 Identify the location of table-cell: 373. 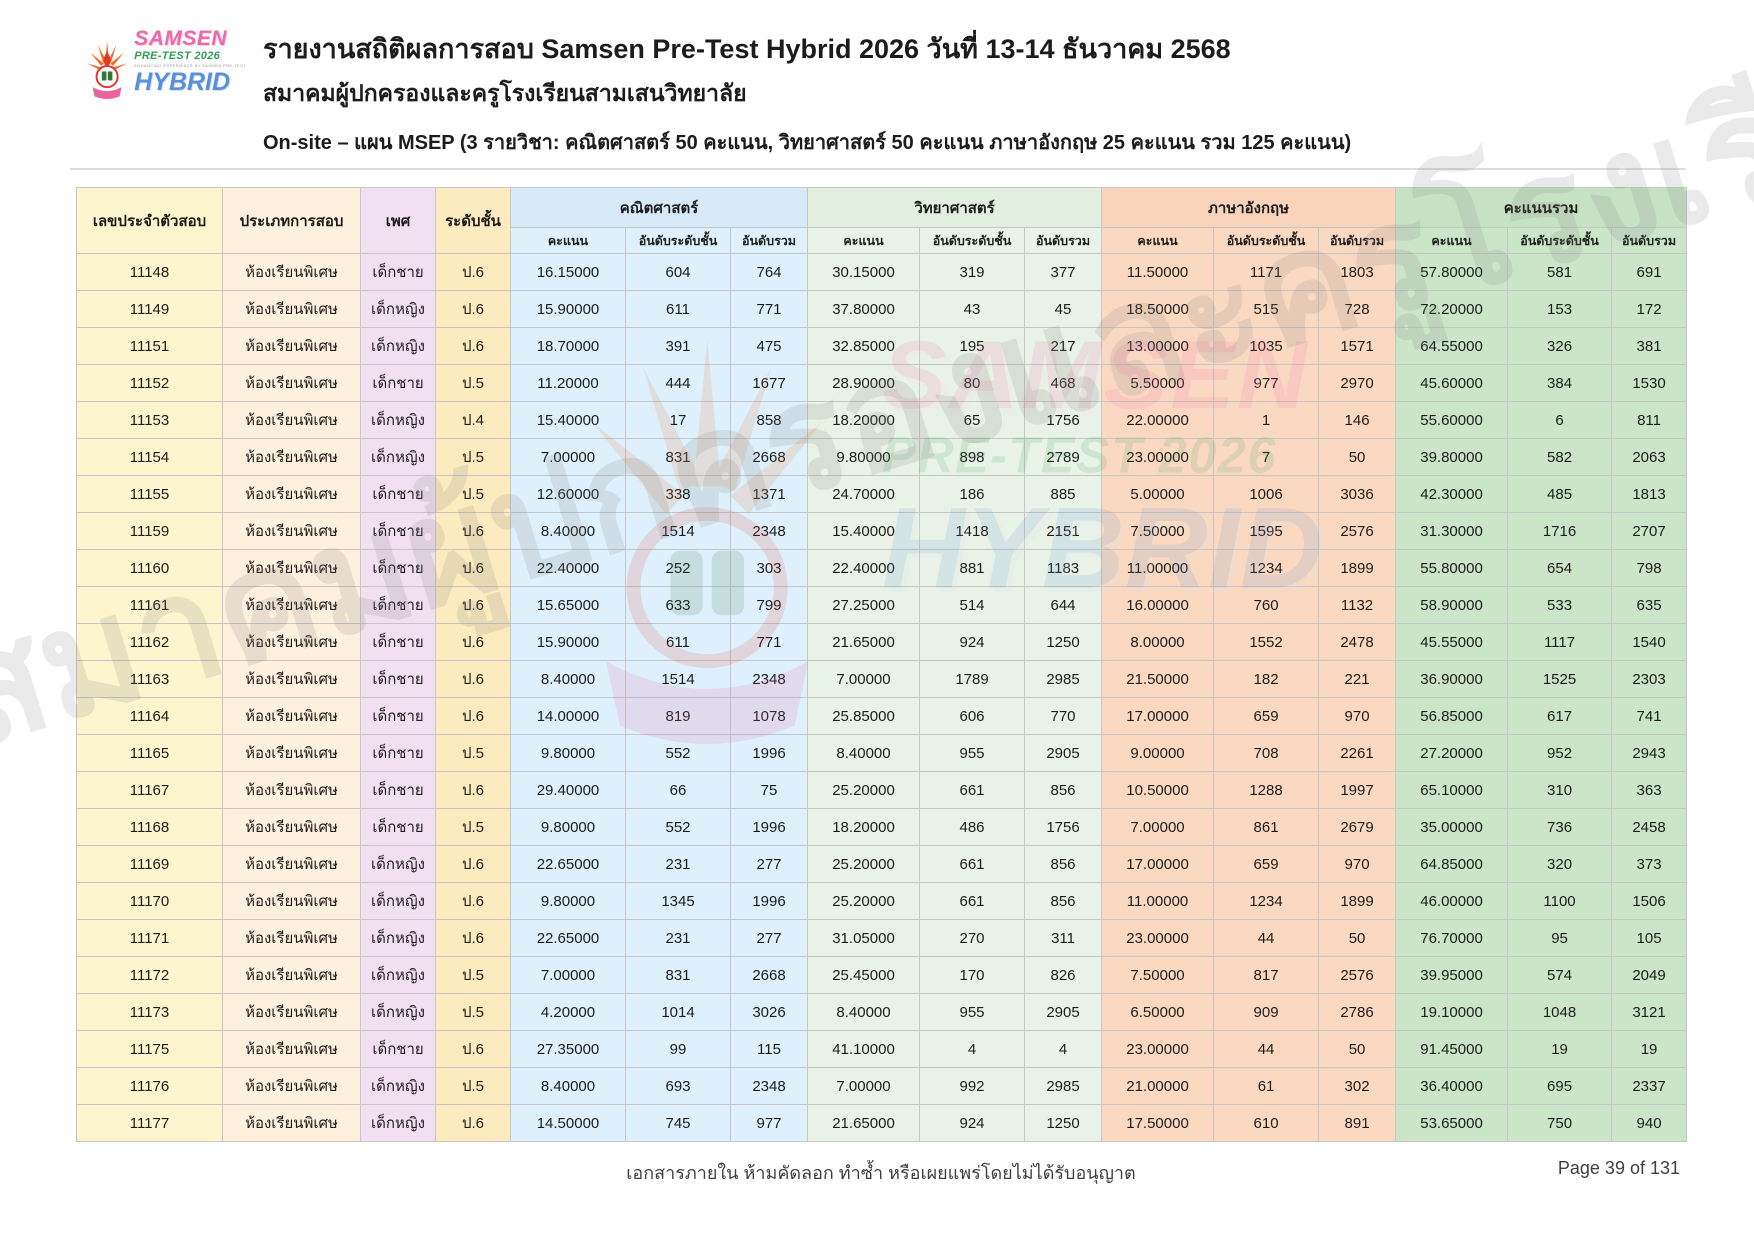
(1649, 864).